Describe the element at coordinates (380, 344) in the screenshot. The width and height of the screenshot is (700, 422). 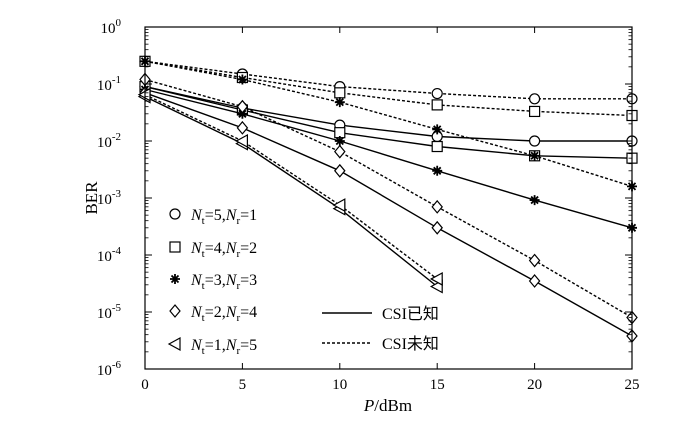
I see `legend-item-csi-unknown: CSI未知` at that location.